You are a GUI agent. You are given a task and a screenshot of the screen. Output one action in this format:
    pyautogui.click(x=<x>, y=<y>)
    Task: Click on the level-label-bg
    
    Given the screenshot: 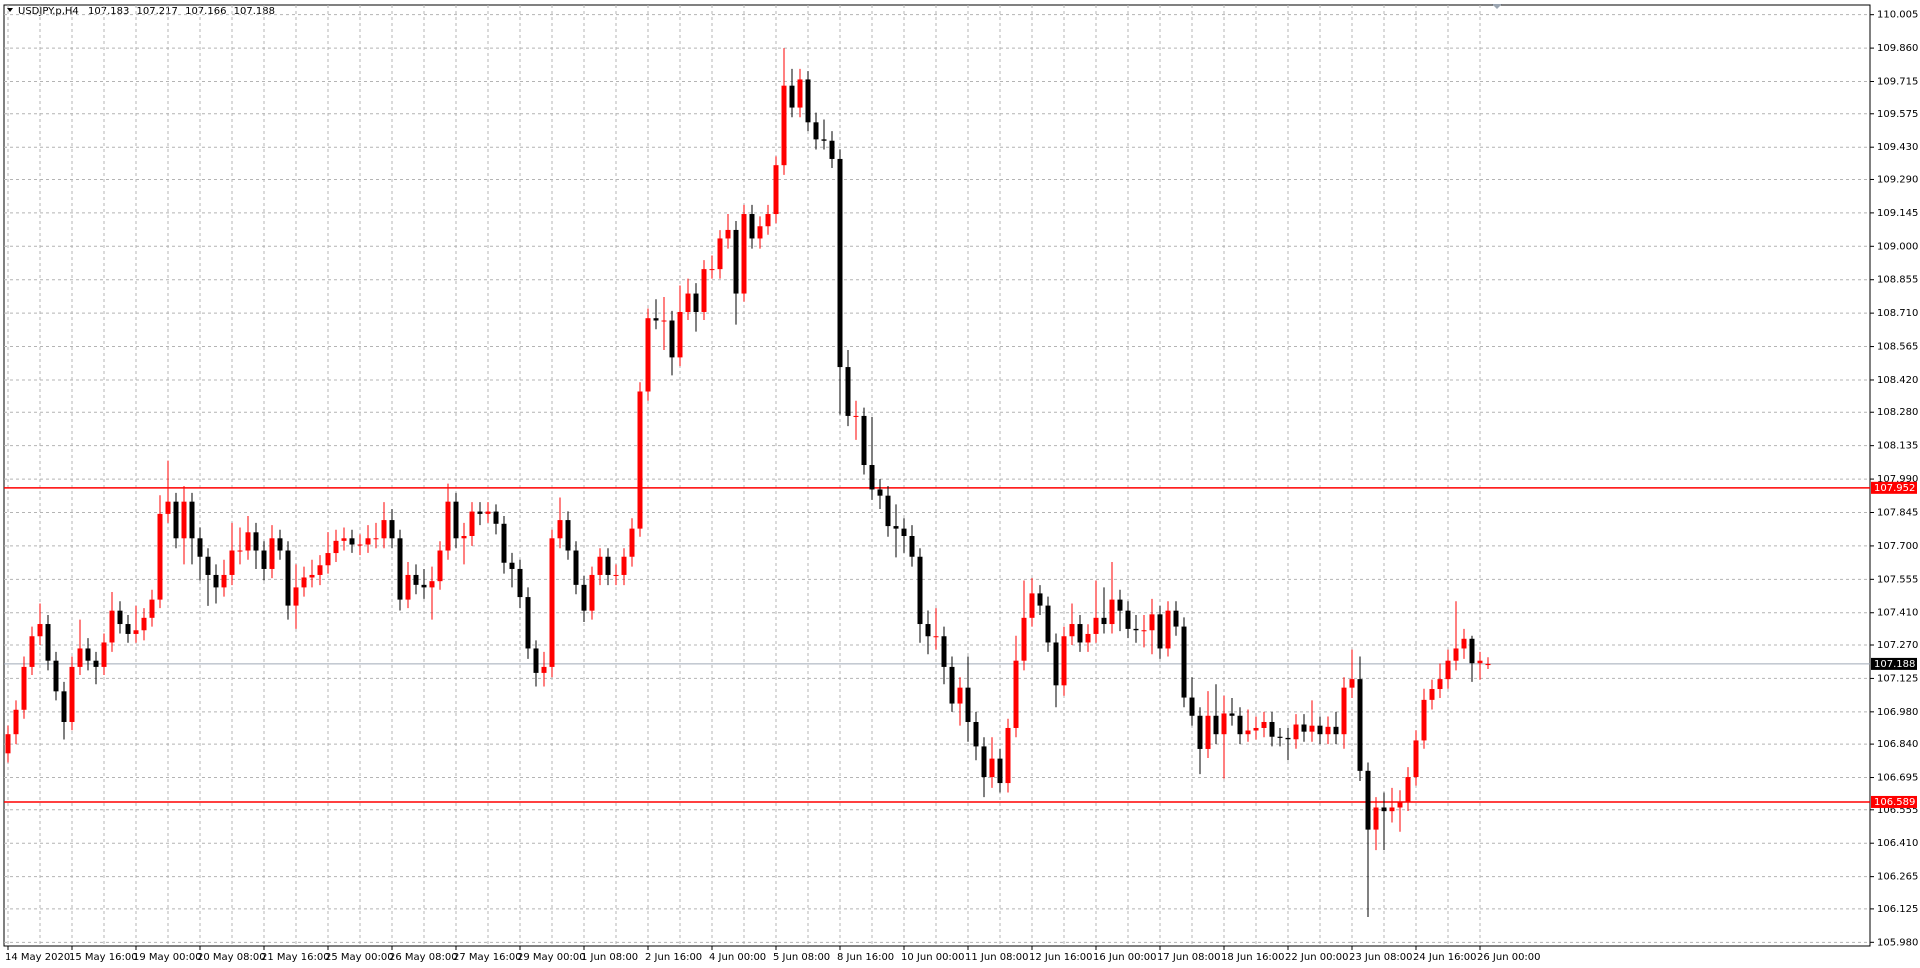 What is the action you would take?
    pyautogui.click(x=1894, y=801)
    